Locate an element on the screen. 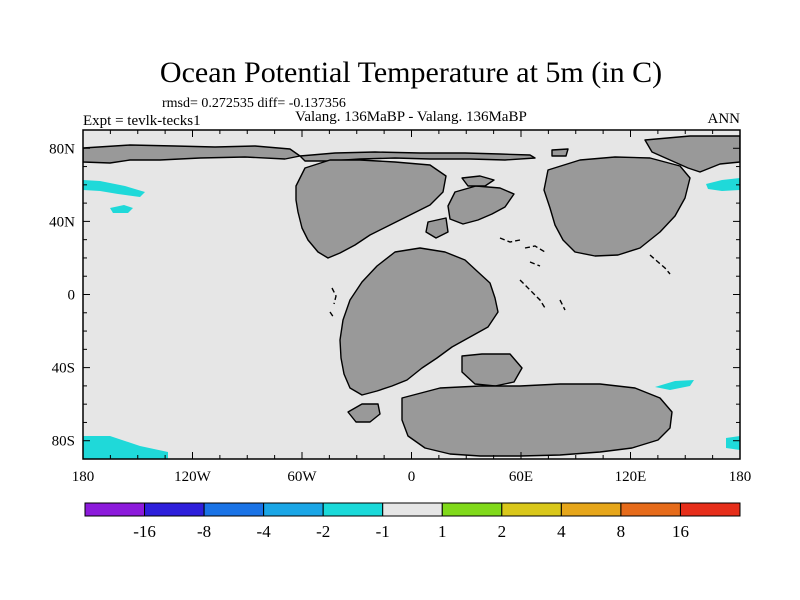 The height and width of the screenshot is (600, 800). lat-tick-label: 40N is located at coordinates (62, 222).